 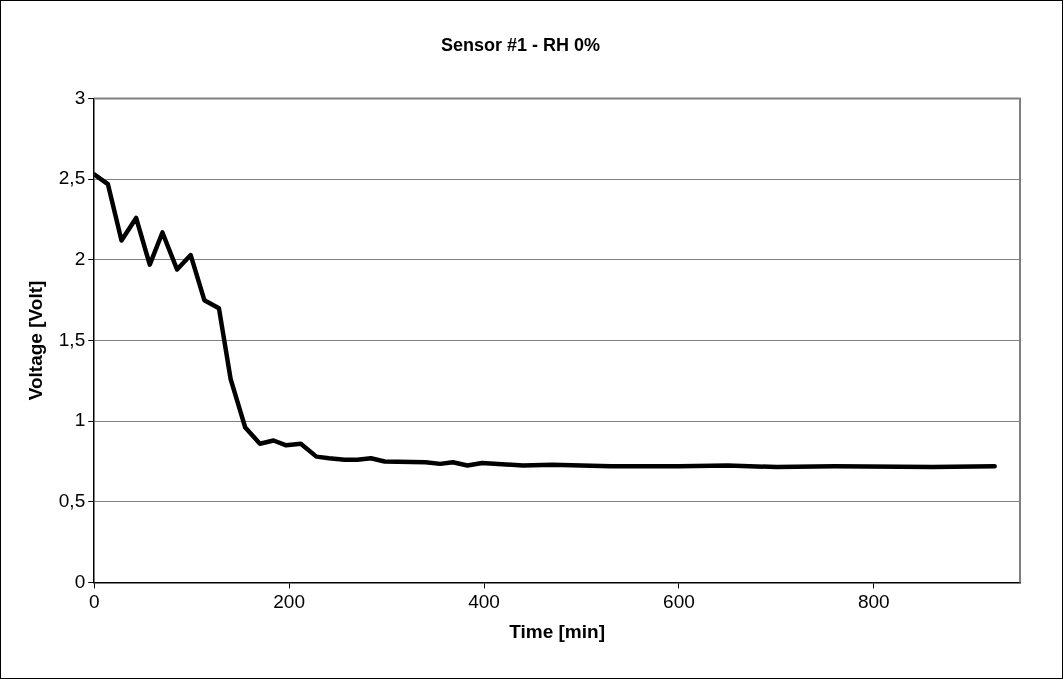 What do you see at coordinates (72, 178) in the screenshot?
I see `y-tick-label: 2,5` at bounding box center [72, 178].